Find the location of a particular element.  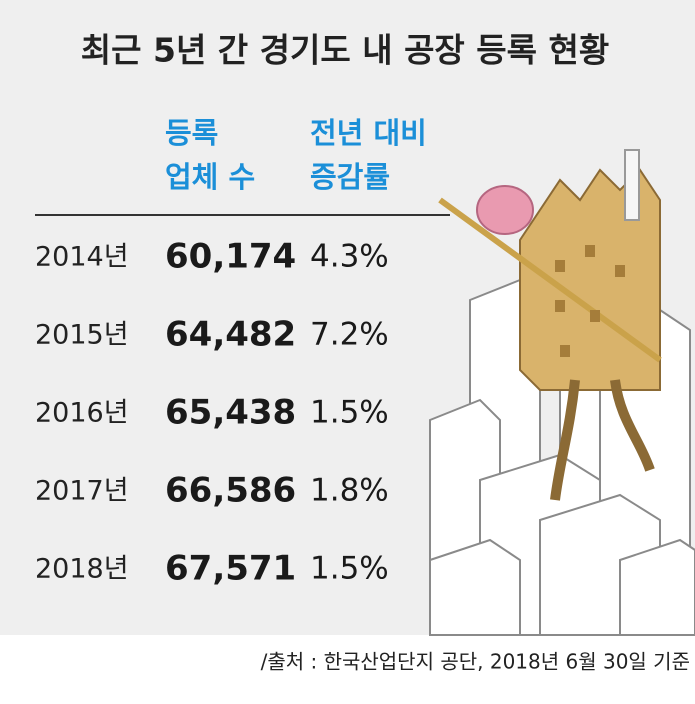

count-cell: 64,482 is located at coordinates (230, 335).